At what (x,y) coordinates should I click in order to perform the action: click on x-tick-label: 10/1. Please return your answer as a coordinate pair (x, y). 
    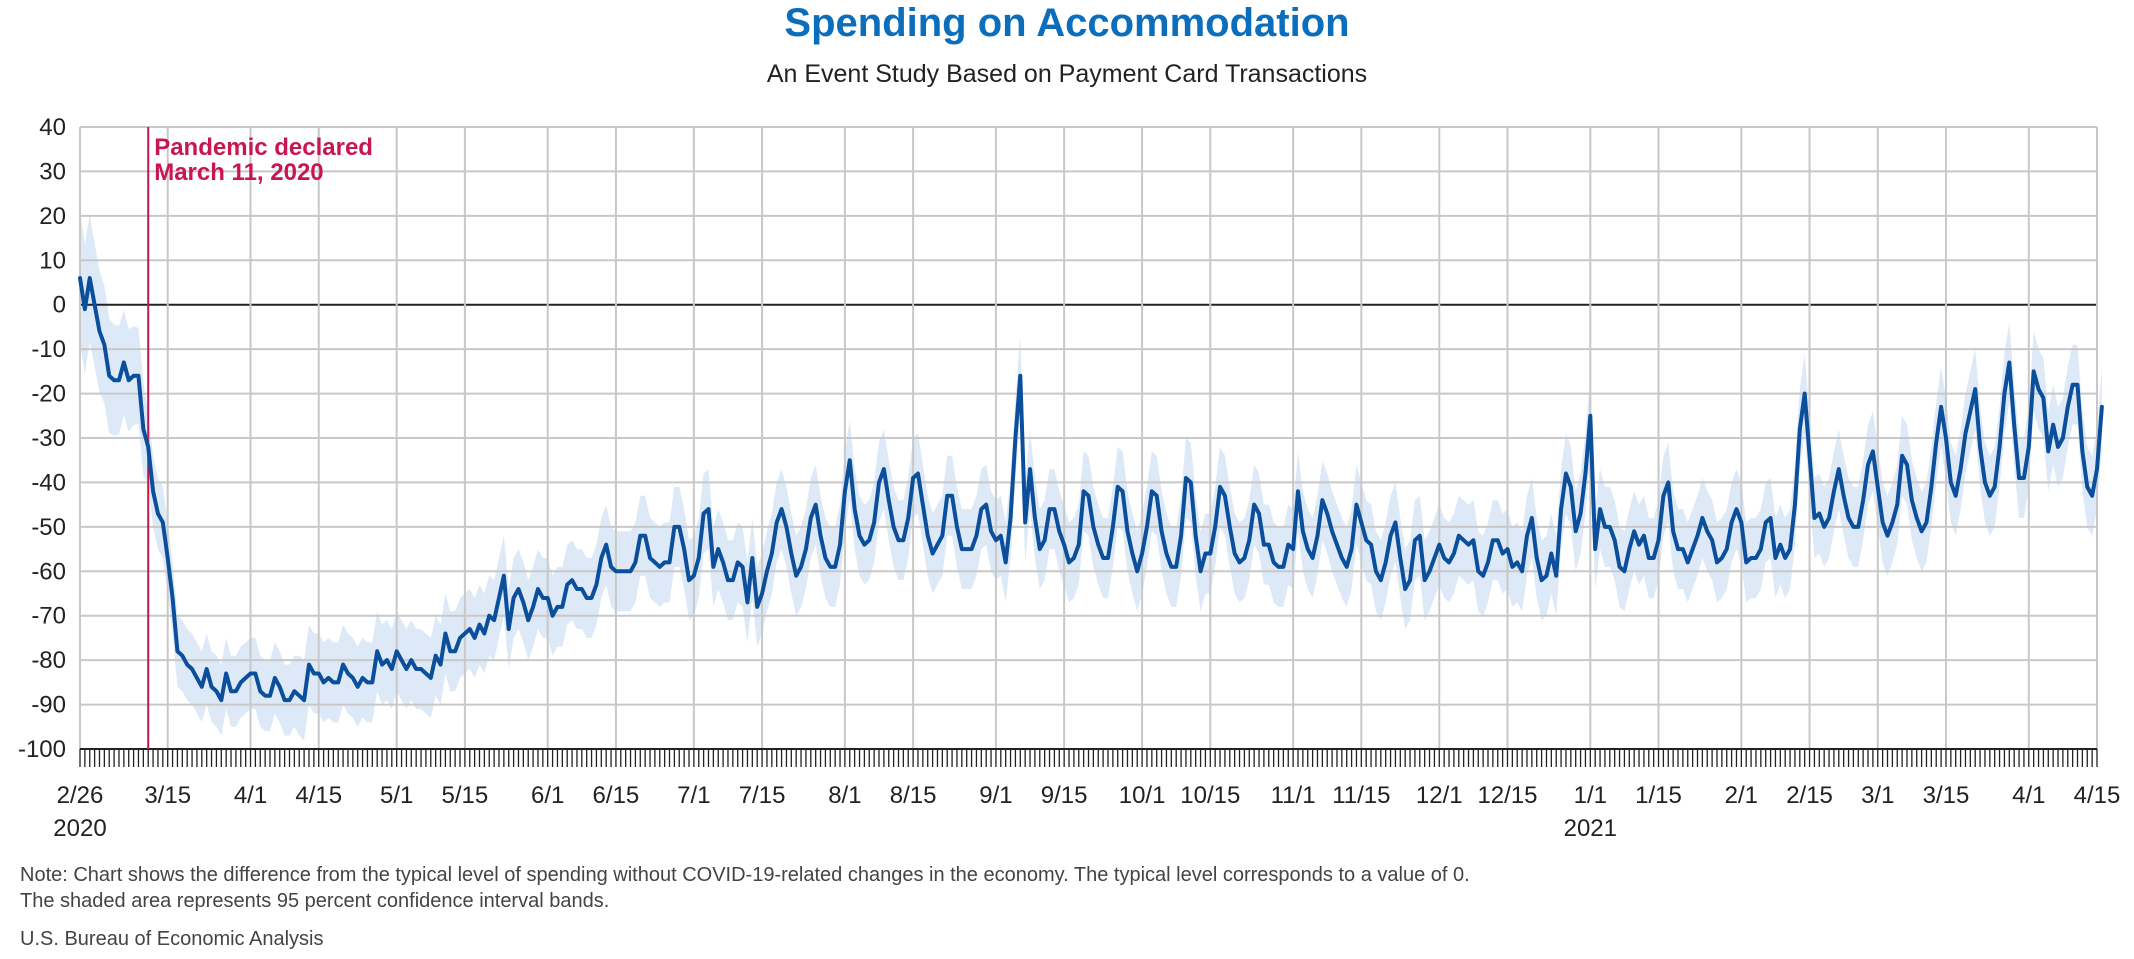
    Looking at the image, I should click on (1142, 795).